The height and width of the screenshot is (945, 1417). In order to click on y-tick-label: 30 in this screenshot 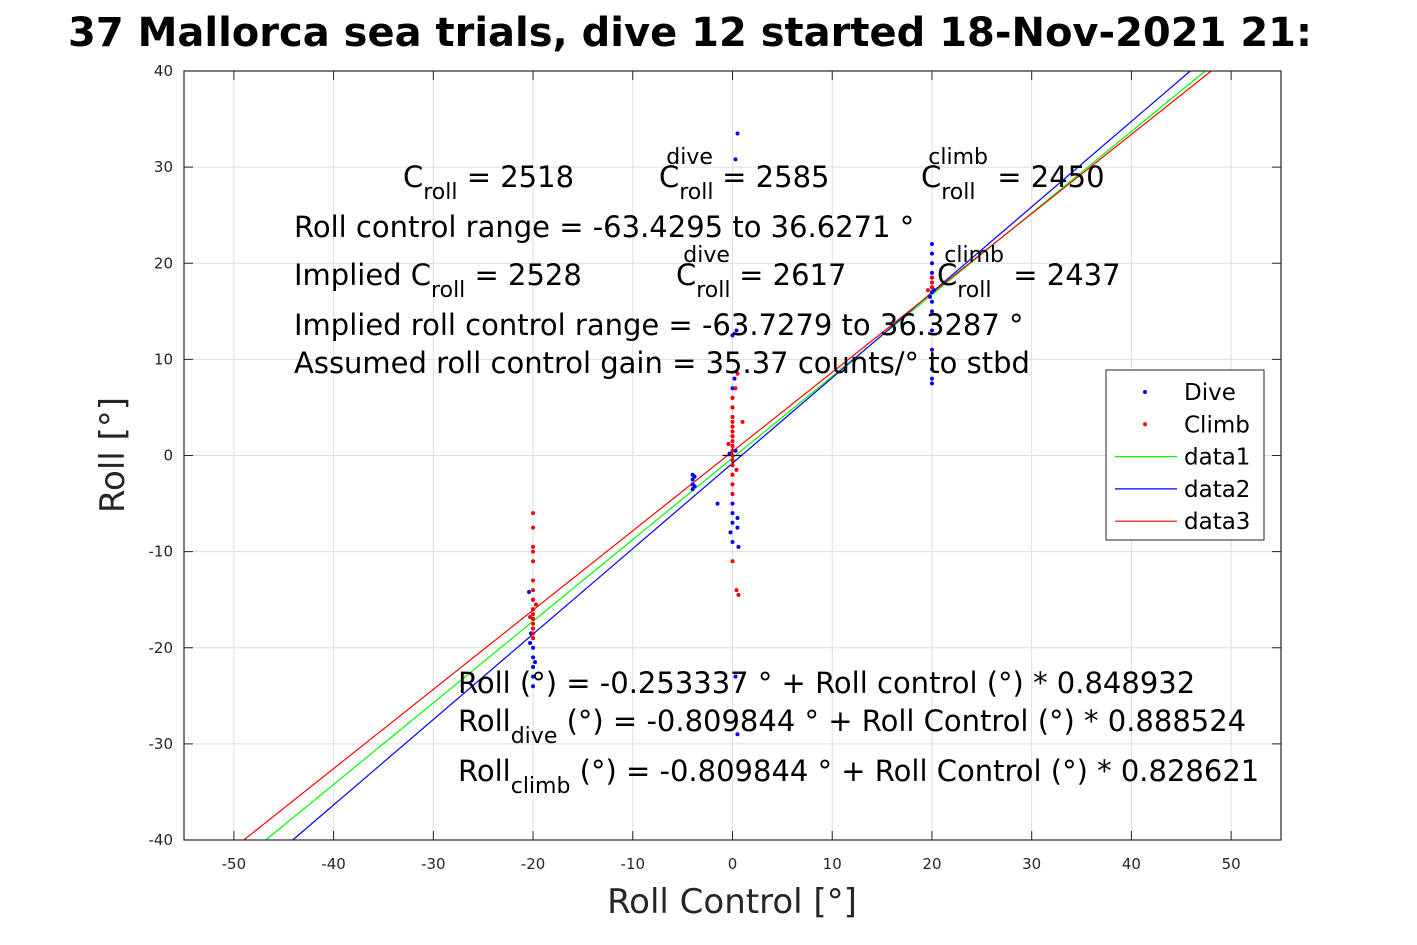, I will do `click(163, 167)`.